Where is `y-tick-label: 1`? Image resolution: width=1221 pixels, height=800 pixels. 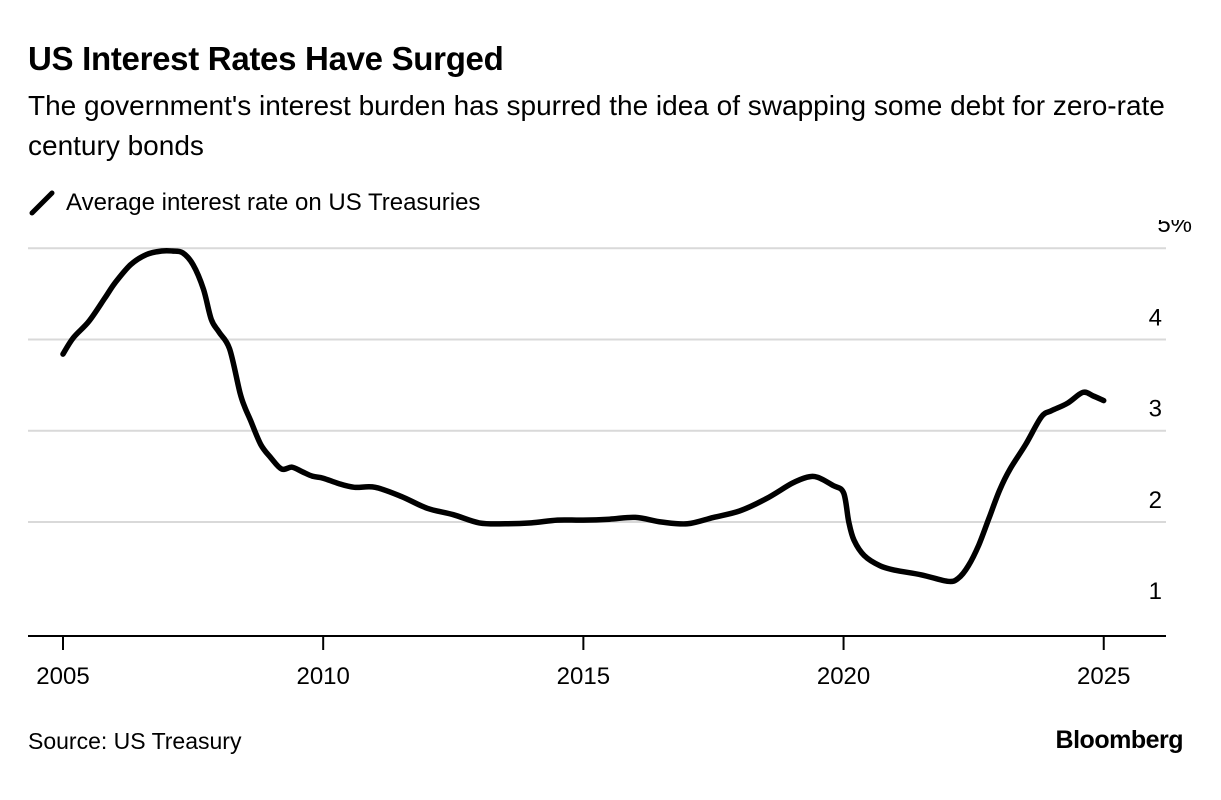
y-tick-label: 1 is located at coordinates (1155, 591).